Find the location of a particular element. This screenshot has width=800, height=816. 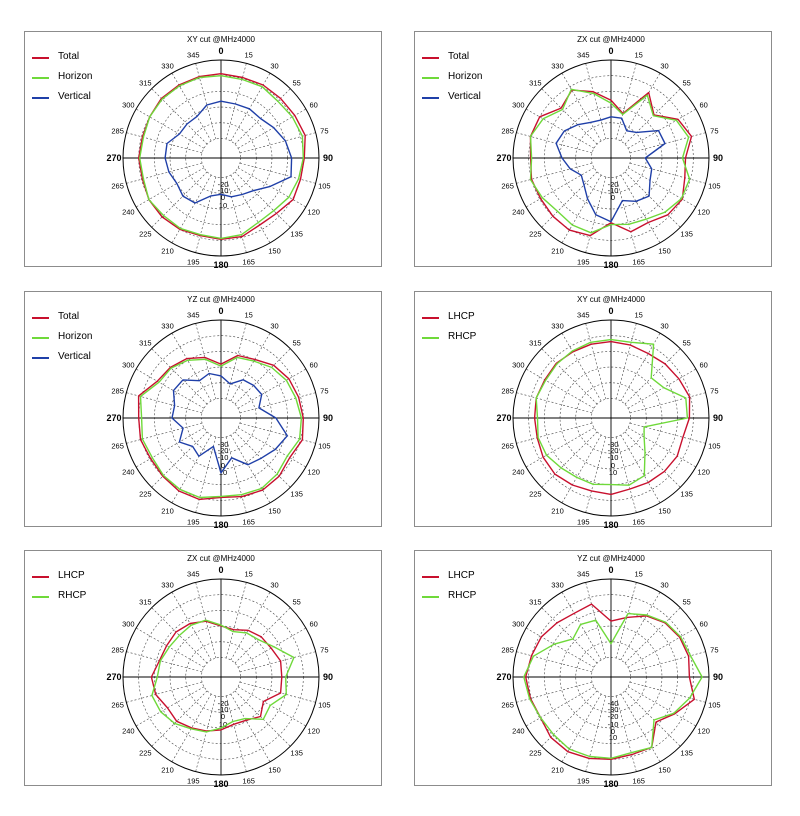

angle-tick-label: 120 is located at coordinates (703, 212).